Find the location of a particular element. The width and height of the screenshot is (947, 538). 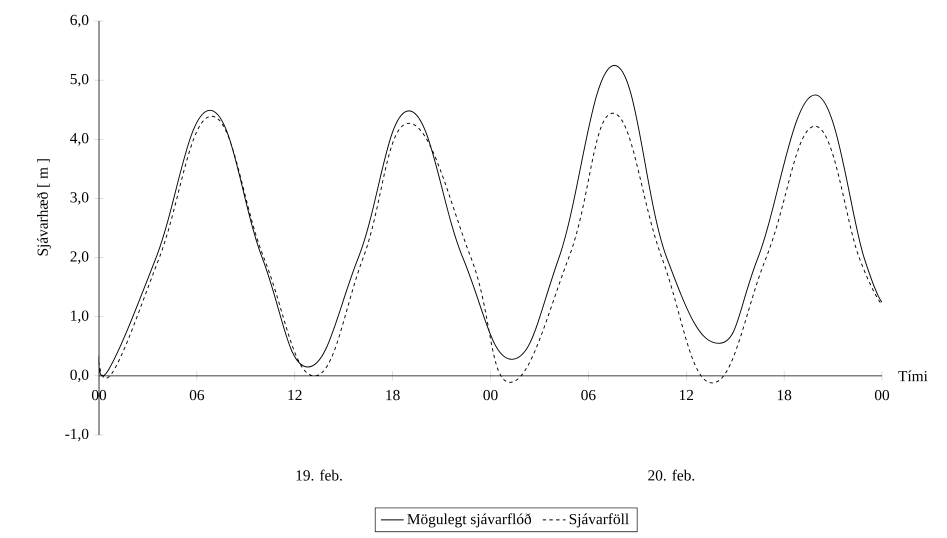

y-tick-label: 2,0 is located at coordinates (79, 257).